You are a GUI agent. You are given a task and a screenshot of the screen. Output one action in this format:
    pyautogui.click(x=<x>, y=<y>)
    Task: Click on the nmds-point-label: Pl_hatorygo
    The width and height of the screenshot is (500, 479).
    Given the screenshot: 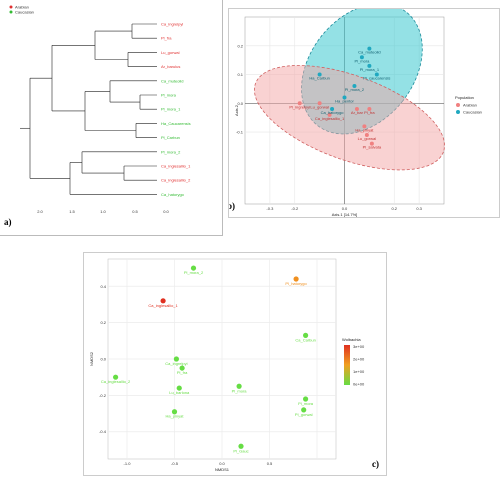 What is the action you would take?
    pyautogui.click(x=296, y=283)
    